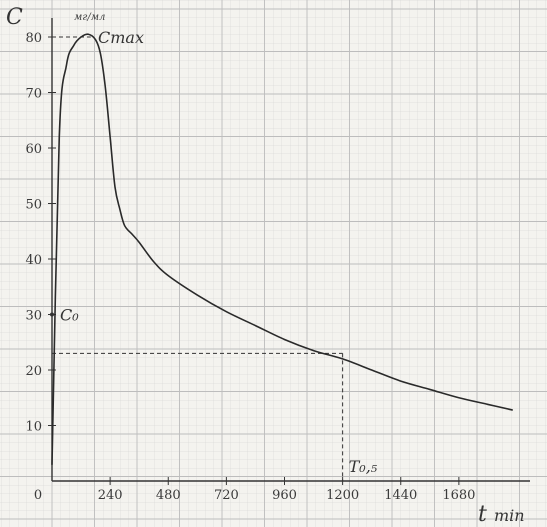 This screenshot has width=547, height=527. Describe the element at coordinates (52, 314) in the screenshot. I see `c0-point` at that location.